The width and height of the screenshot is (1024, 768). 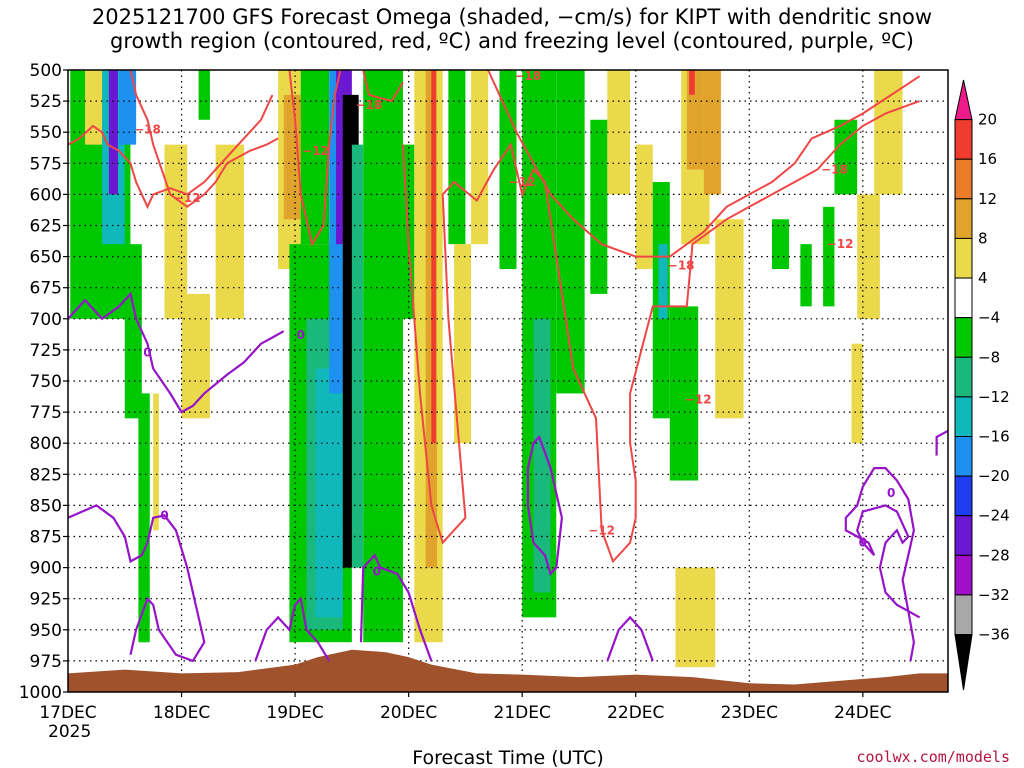 What do you see at coordinates (181, 713) in the screenshot?
I see `x-tick-label-18DEC: 18DEC` at bounding box center [181, 713].